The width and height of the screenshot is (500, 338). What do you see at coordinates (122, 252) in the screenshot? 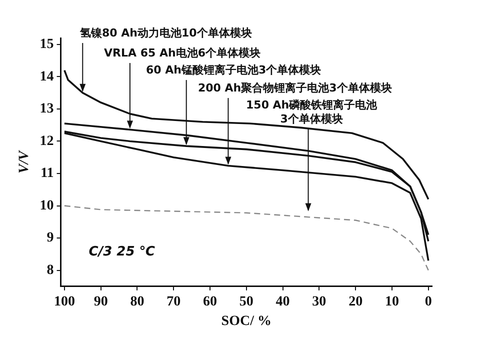
I see `annotation: C/3 25 ℃` at bounding box center [122, 252].